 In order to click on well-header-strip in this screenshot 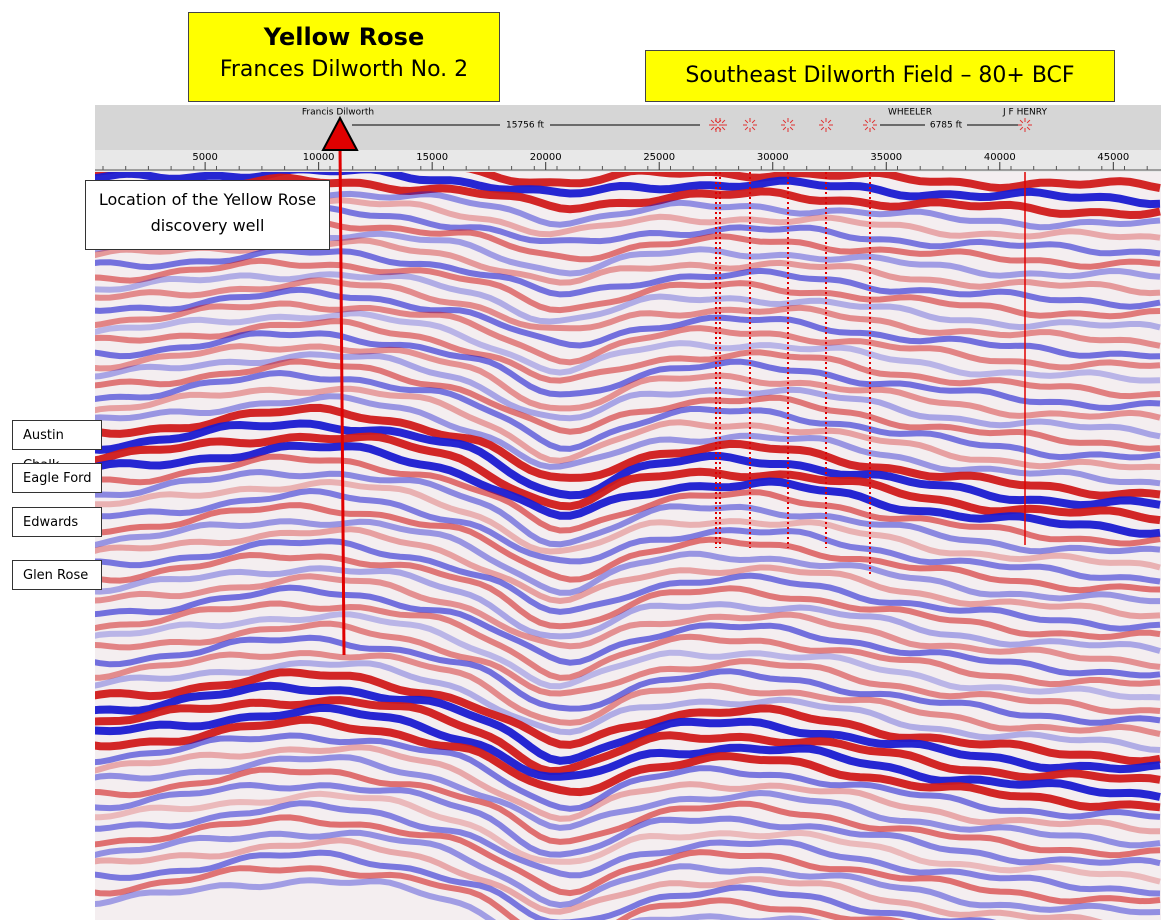, I will do `click(628, 127)`.